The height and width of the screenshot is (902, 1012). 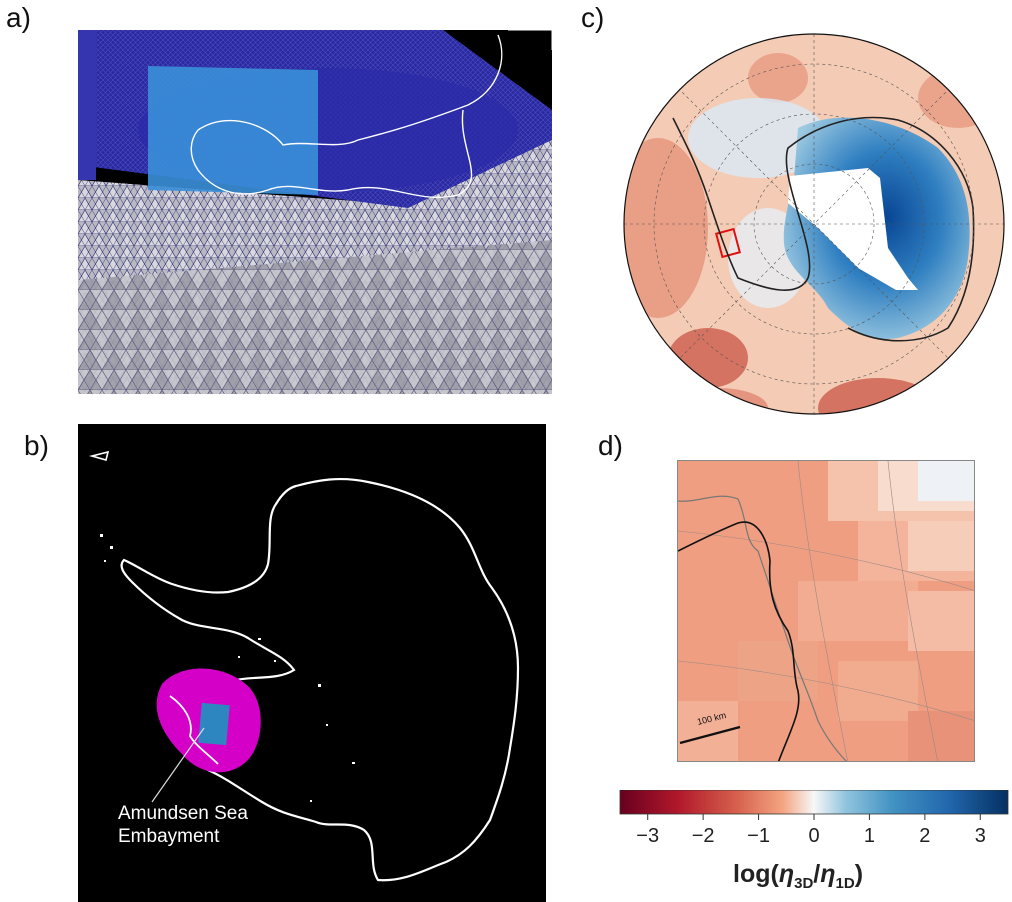 I want to click on zoomed-viscosity-map: 100 km, so click(x=826, y=611).